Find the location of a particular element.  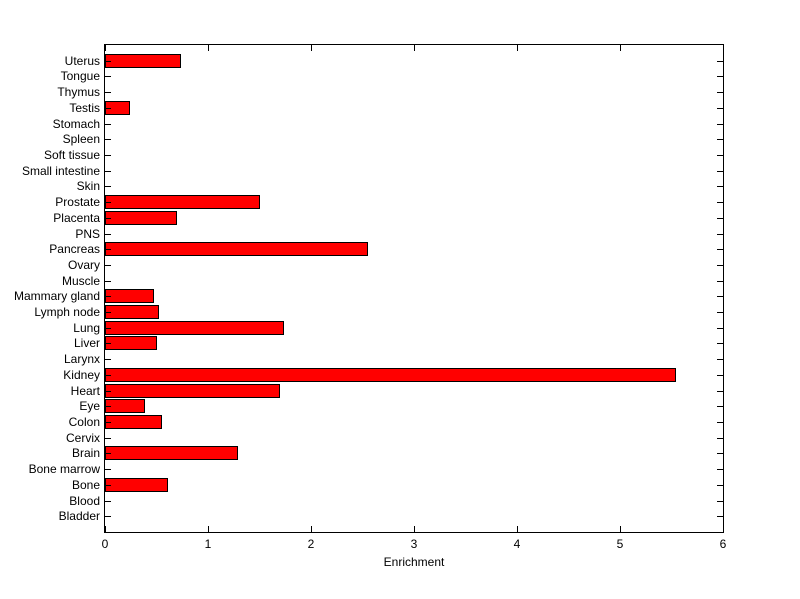

y-axis-tick-right-stomach is located at coordinates (720, 124).